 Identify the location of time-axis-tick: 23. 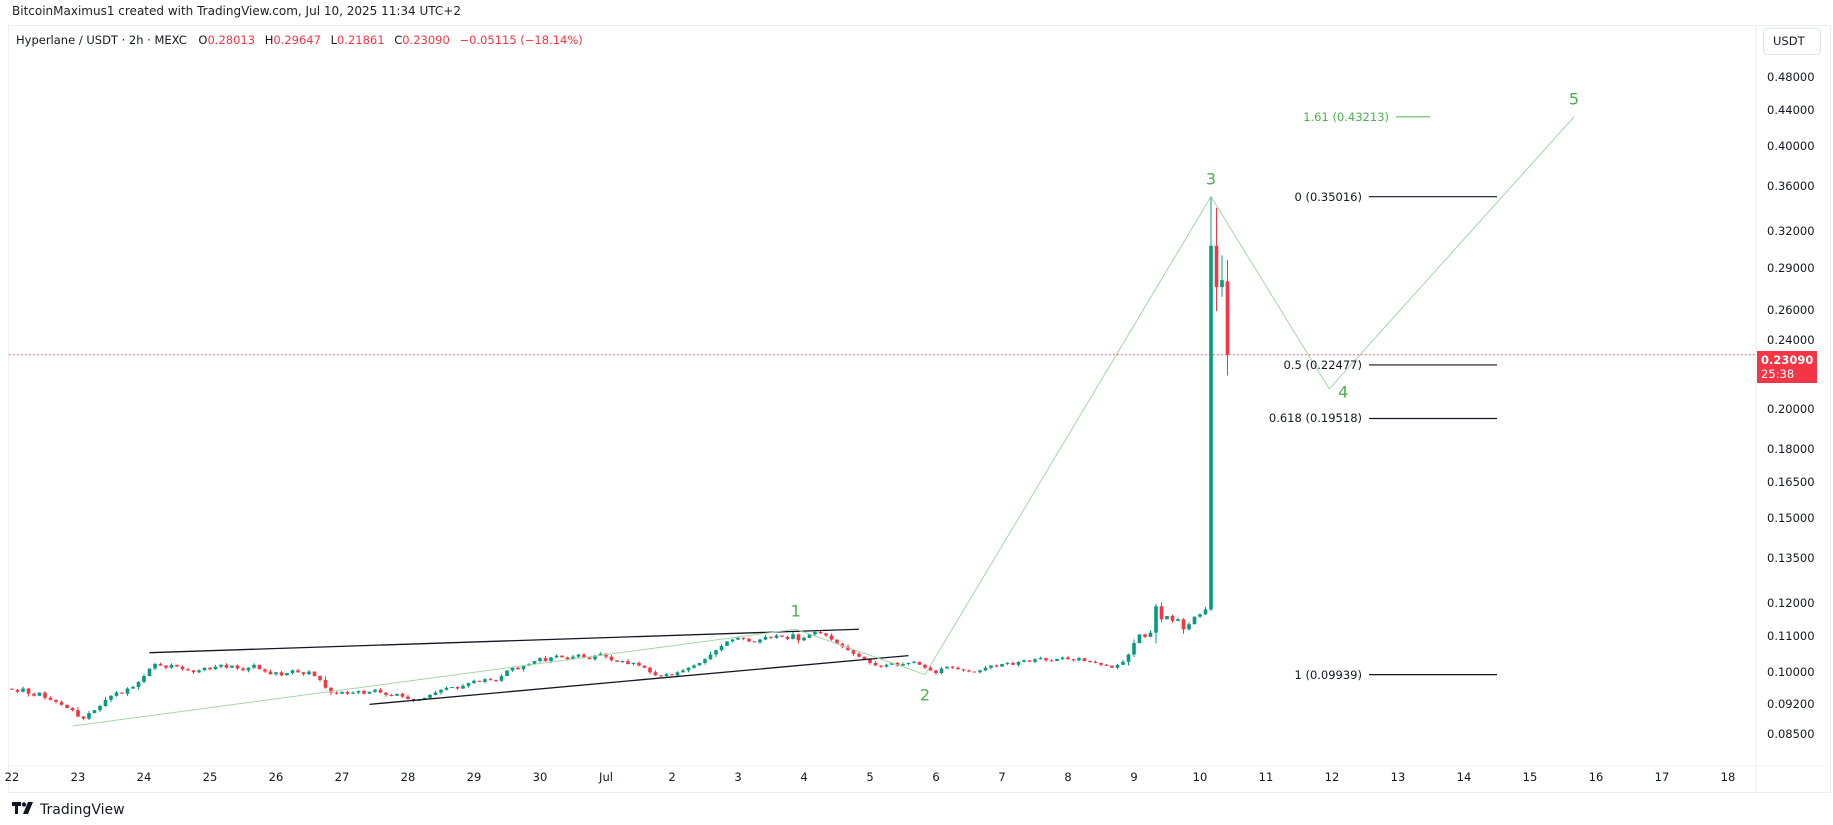
(78, 777).